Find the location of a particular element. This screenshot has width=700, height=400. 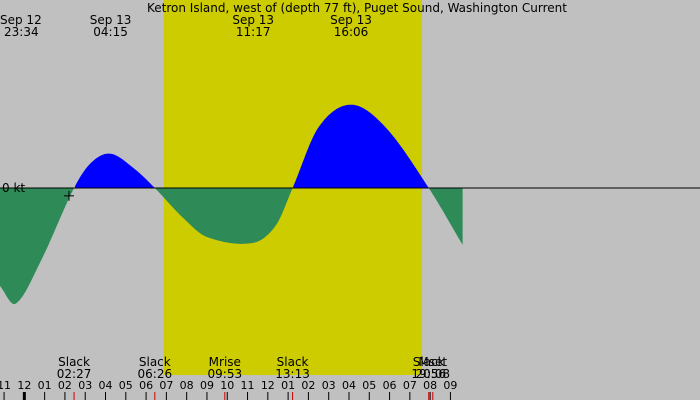

extreme-time: 11:17 is located at coordinates (253, 32).